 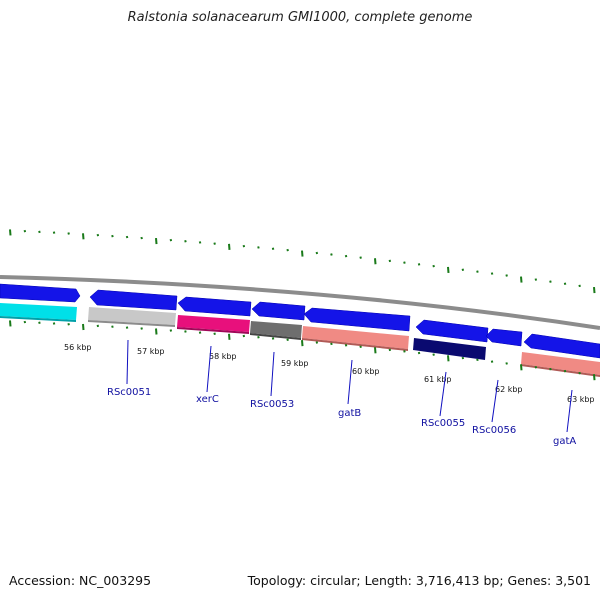 What do you see at coordinates (494, 430) in the screenshot?
I see `gene-label: RSc0056` at bounding box center [494, 430].